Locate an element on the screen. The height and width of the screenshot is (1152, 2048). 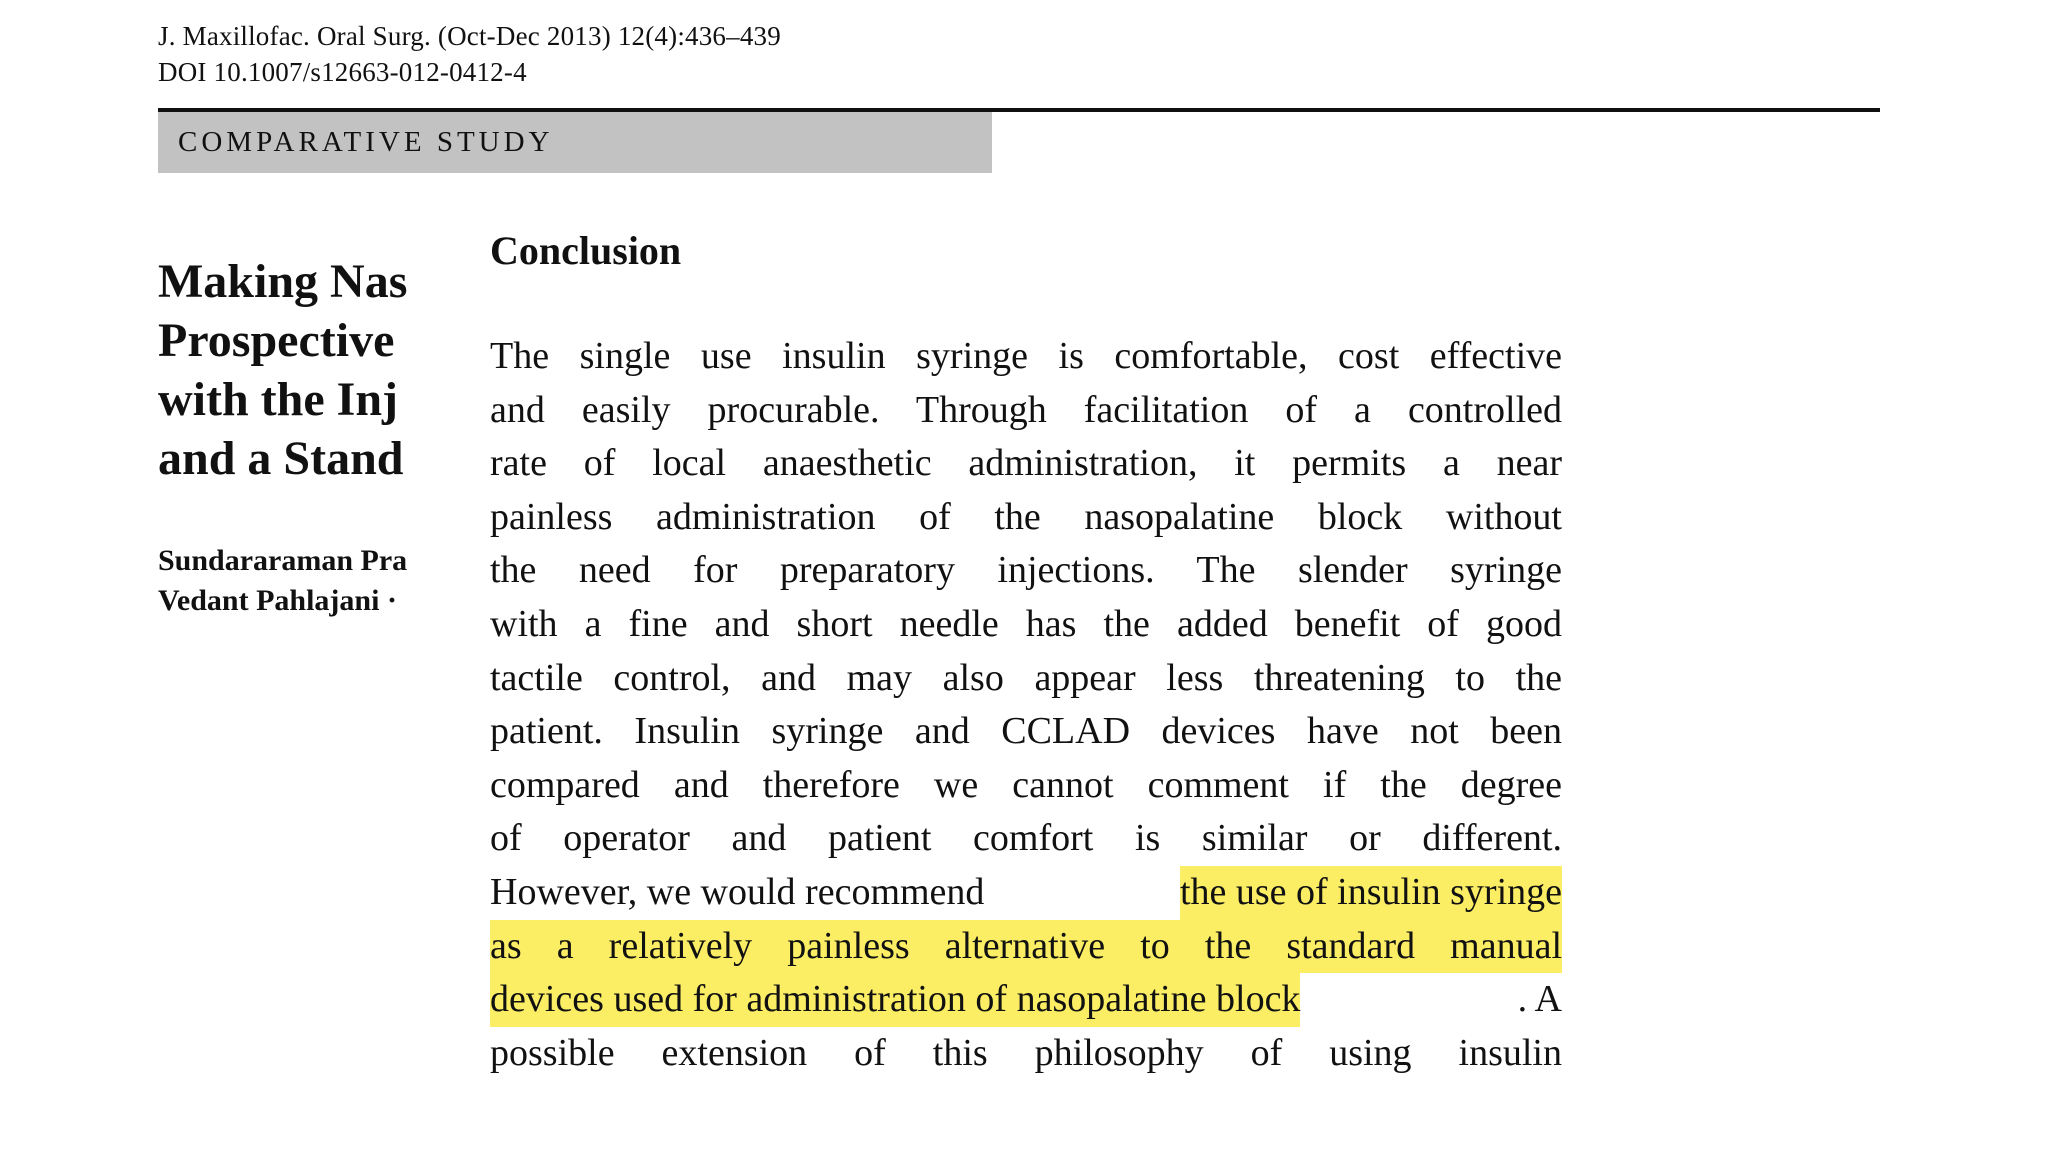
highlighted-text: the use of insulin syringe is located at coordinates (1371, 893).